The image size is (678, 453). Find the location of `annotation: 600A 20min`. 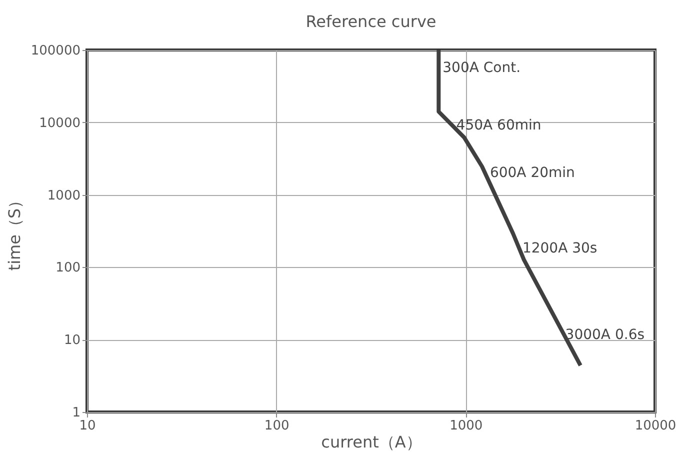

annotation: 600A 20min is located at coordinates (532, 173).